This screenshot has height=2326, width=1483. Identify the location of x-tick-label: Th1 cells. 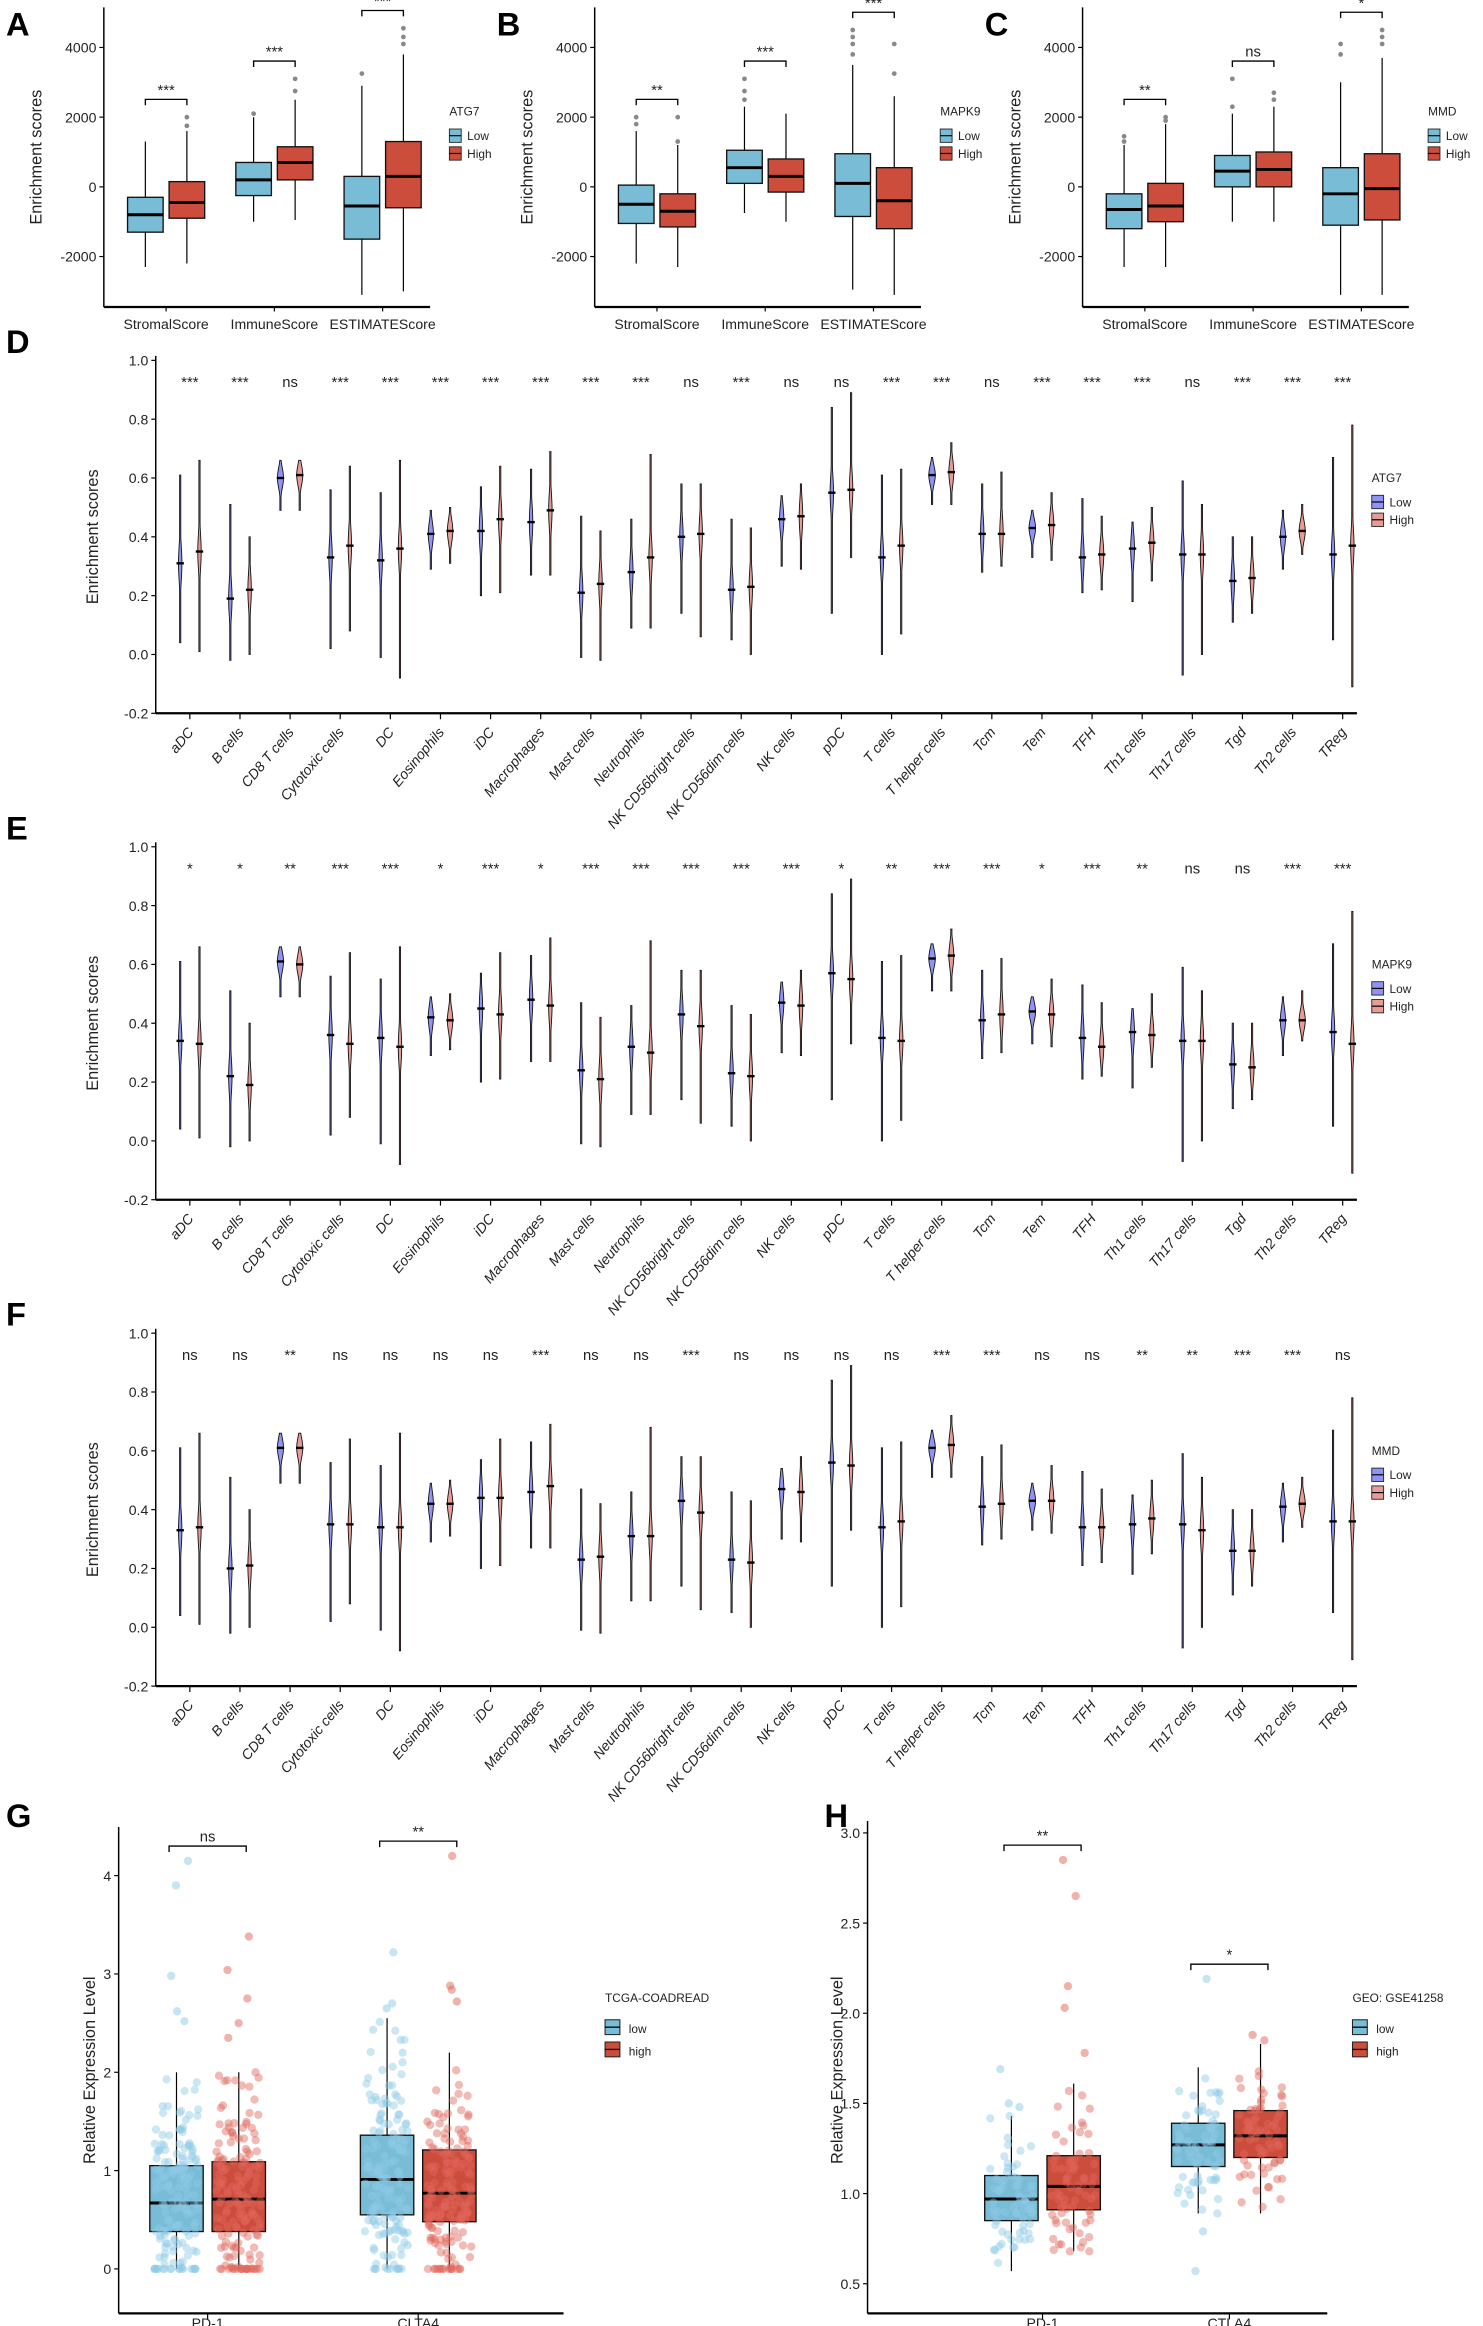
(1124, 750).